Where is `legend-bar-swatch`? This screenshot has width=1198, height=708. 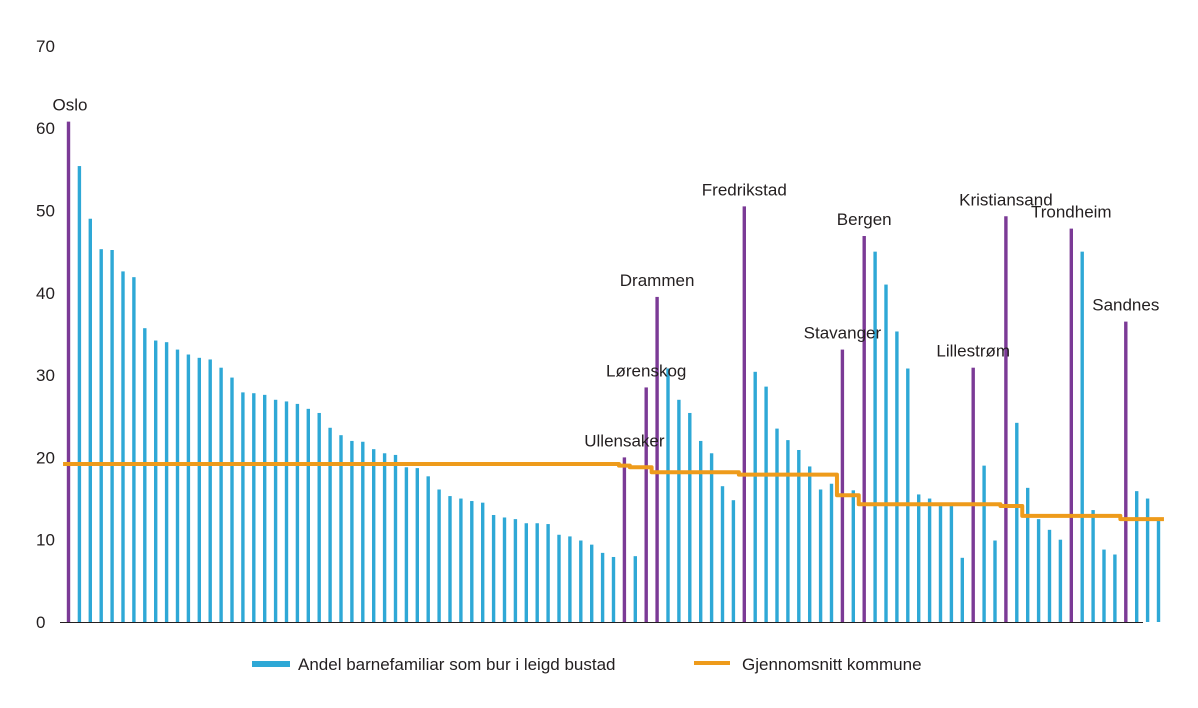 legend-bar-swatch is located at coordinates (271, 664).